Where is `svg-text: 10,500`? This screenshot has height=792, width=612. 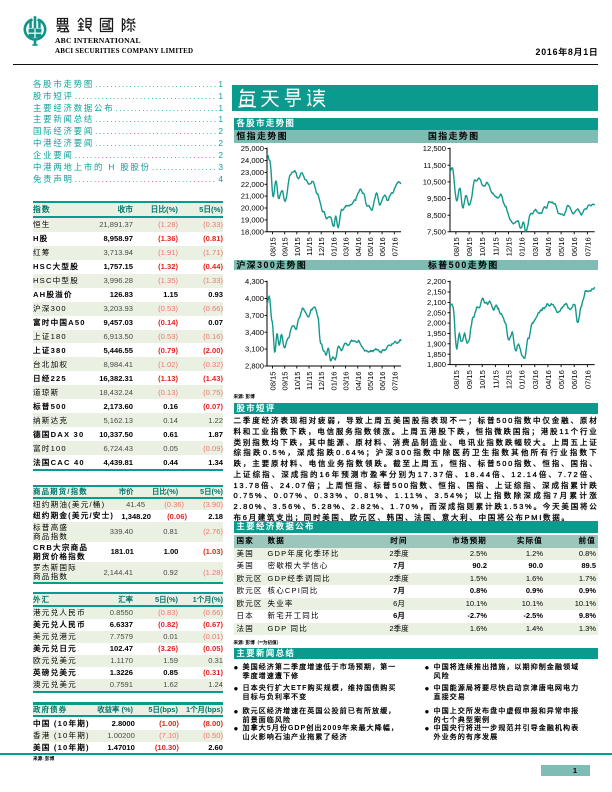
svg-text: 10,500 is located at coordinates (434, 182).